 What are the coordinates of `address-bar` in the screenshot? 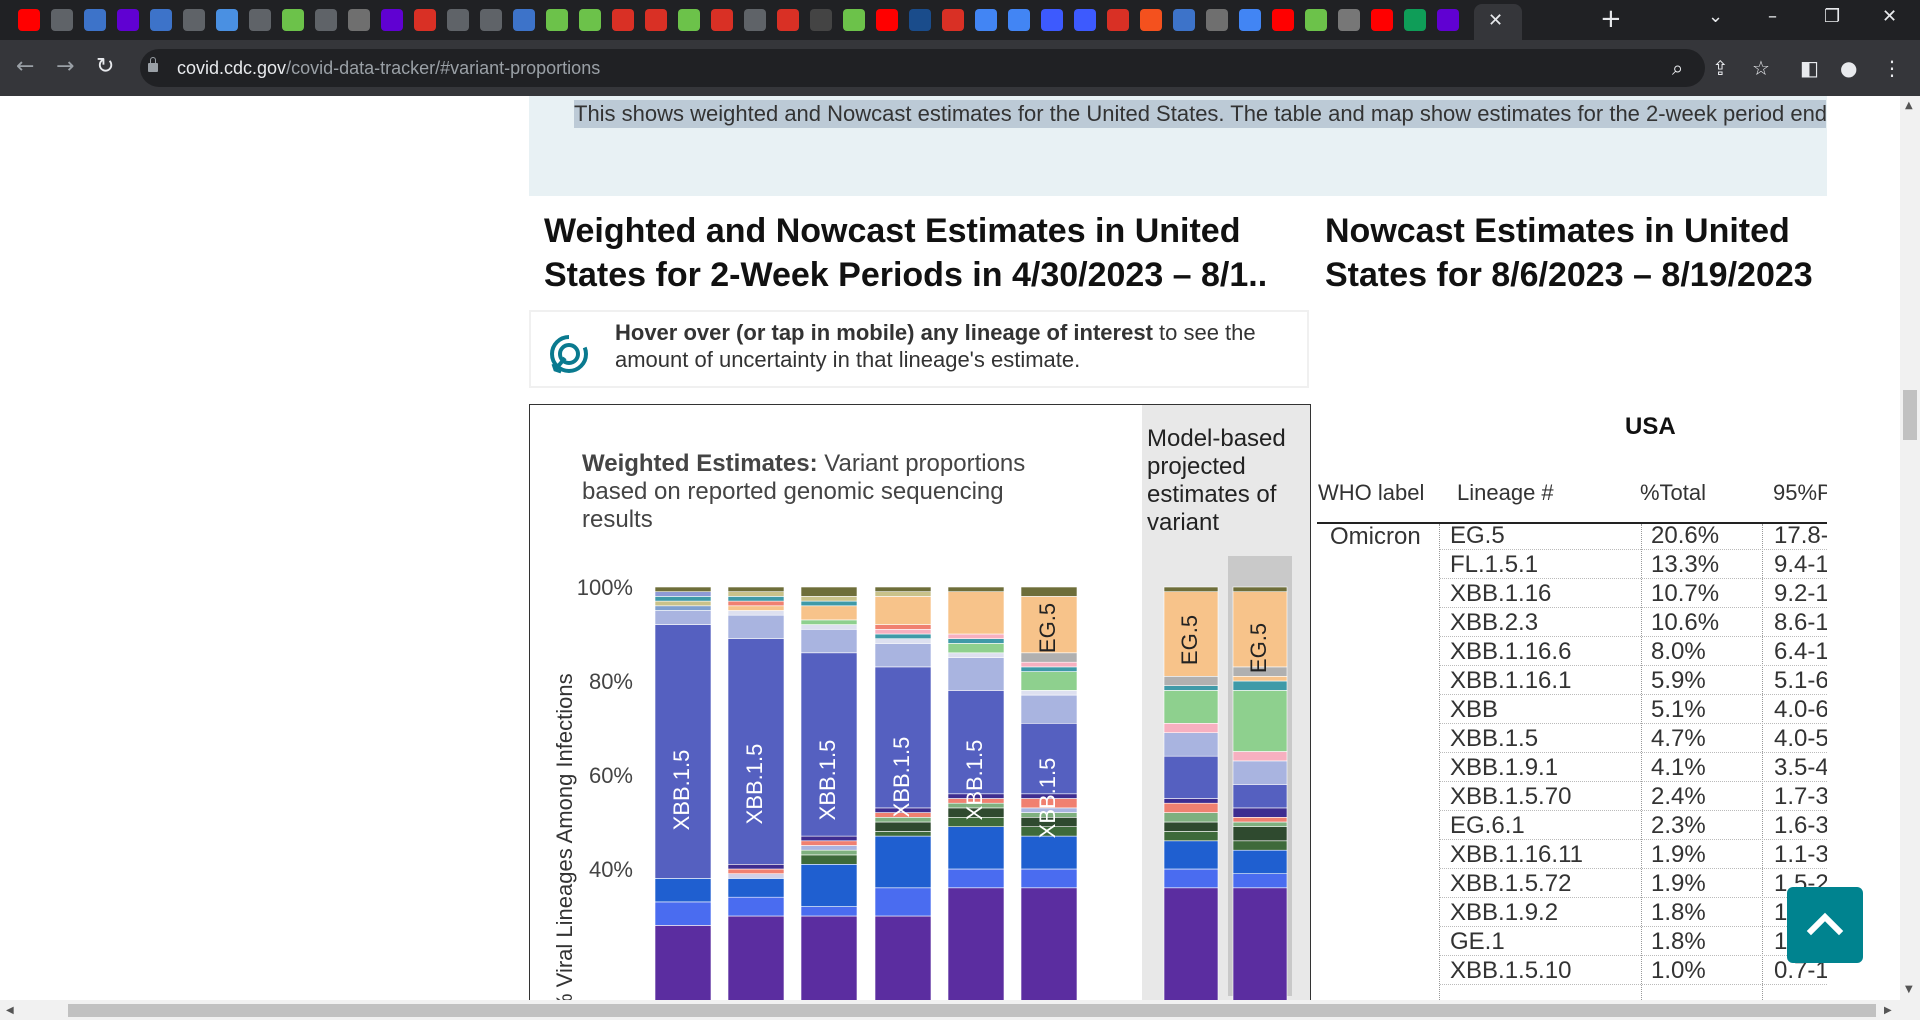 It's located at (922, 68).